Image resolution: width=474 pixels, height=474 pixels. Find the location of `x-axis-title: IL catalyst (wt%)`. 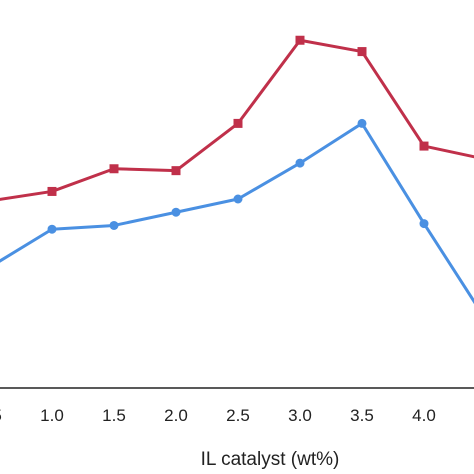

x-axis-title: IL catalyst (wt%) is located at coordinates (270, 459).